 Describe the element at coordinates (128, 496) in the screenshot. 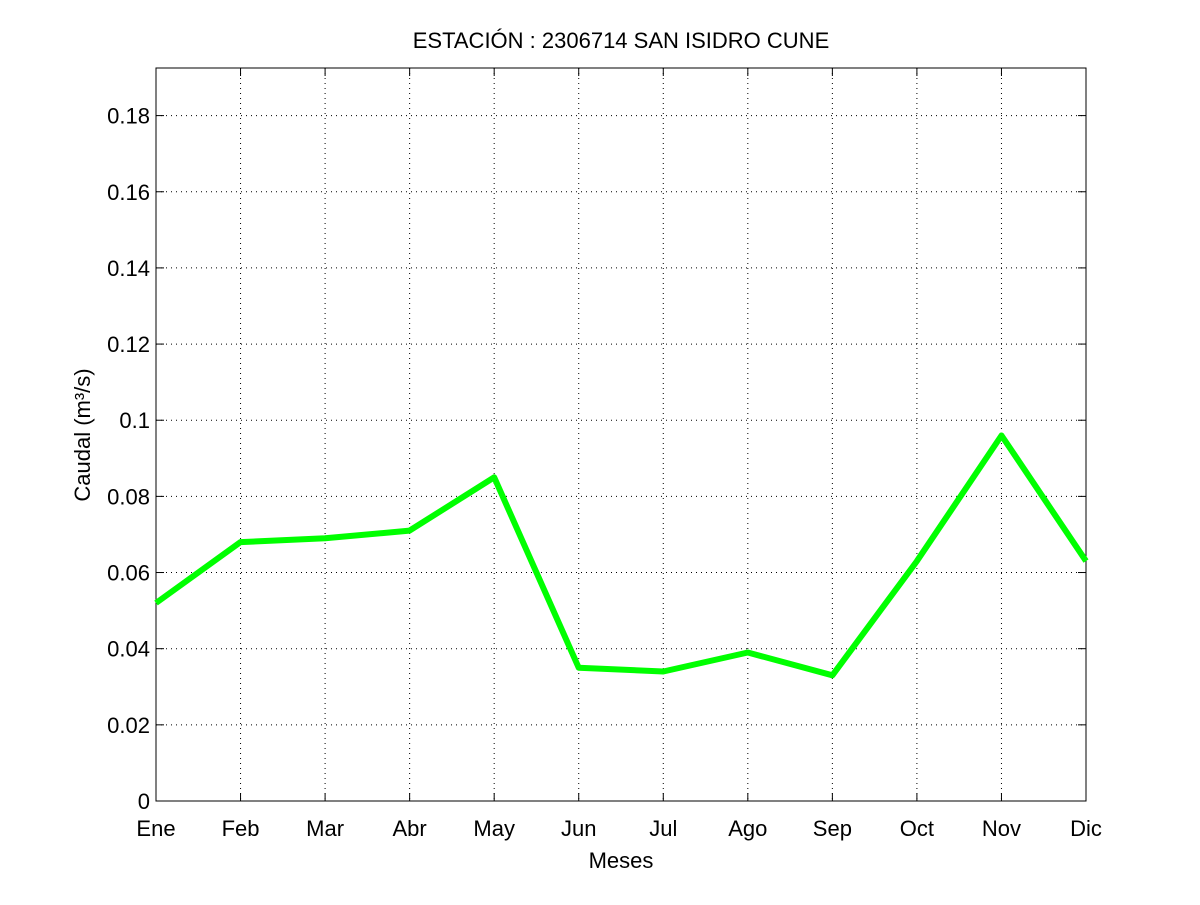

I see `y-tick-label: 0.08` at that location.